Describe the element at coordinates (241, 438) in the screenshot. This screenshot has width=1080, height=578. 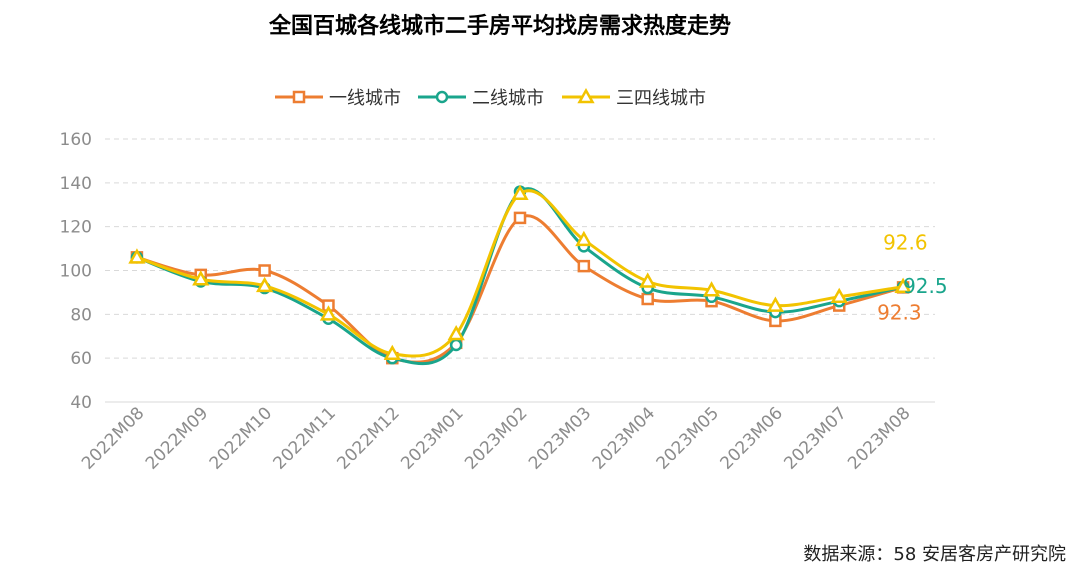
I see `x-tick-label: 2022M10` at that location.